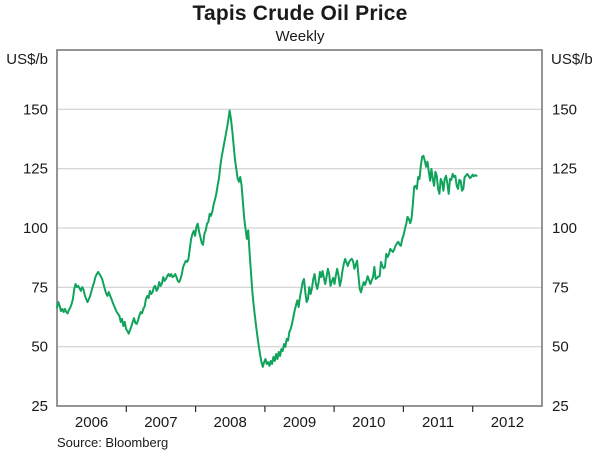  What do you see at coordinates (35, 169) in the screenshot?
I see `y-axis-tick-label-left: 125` at bounding box center [35, 169].